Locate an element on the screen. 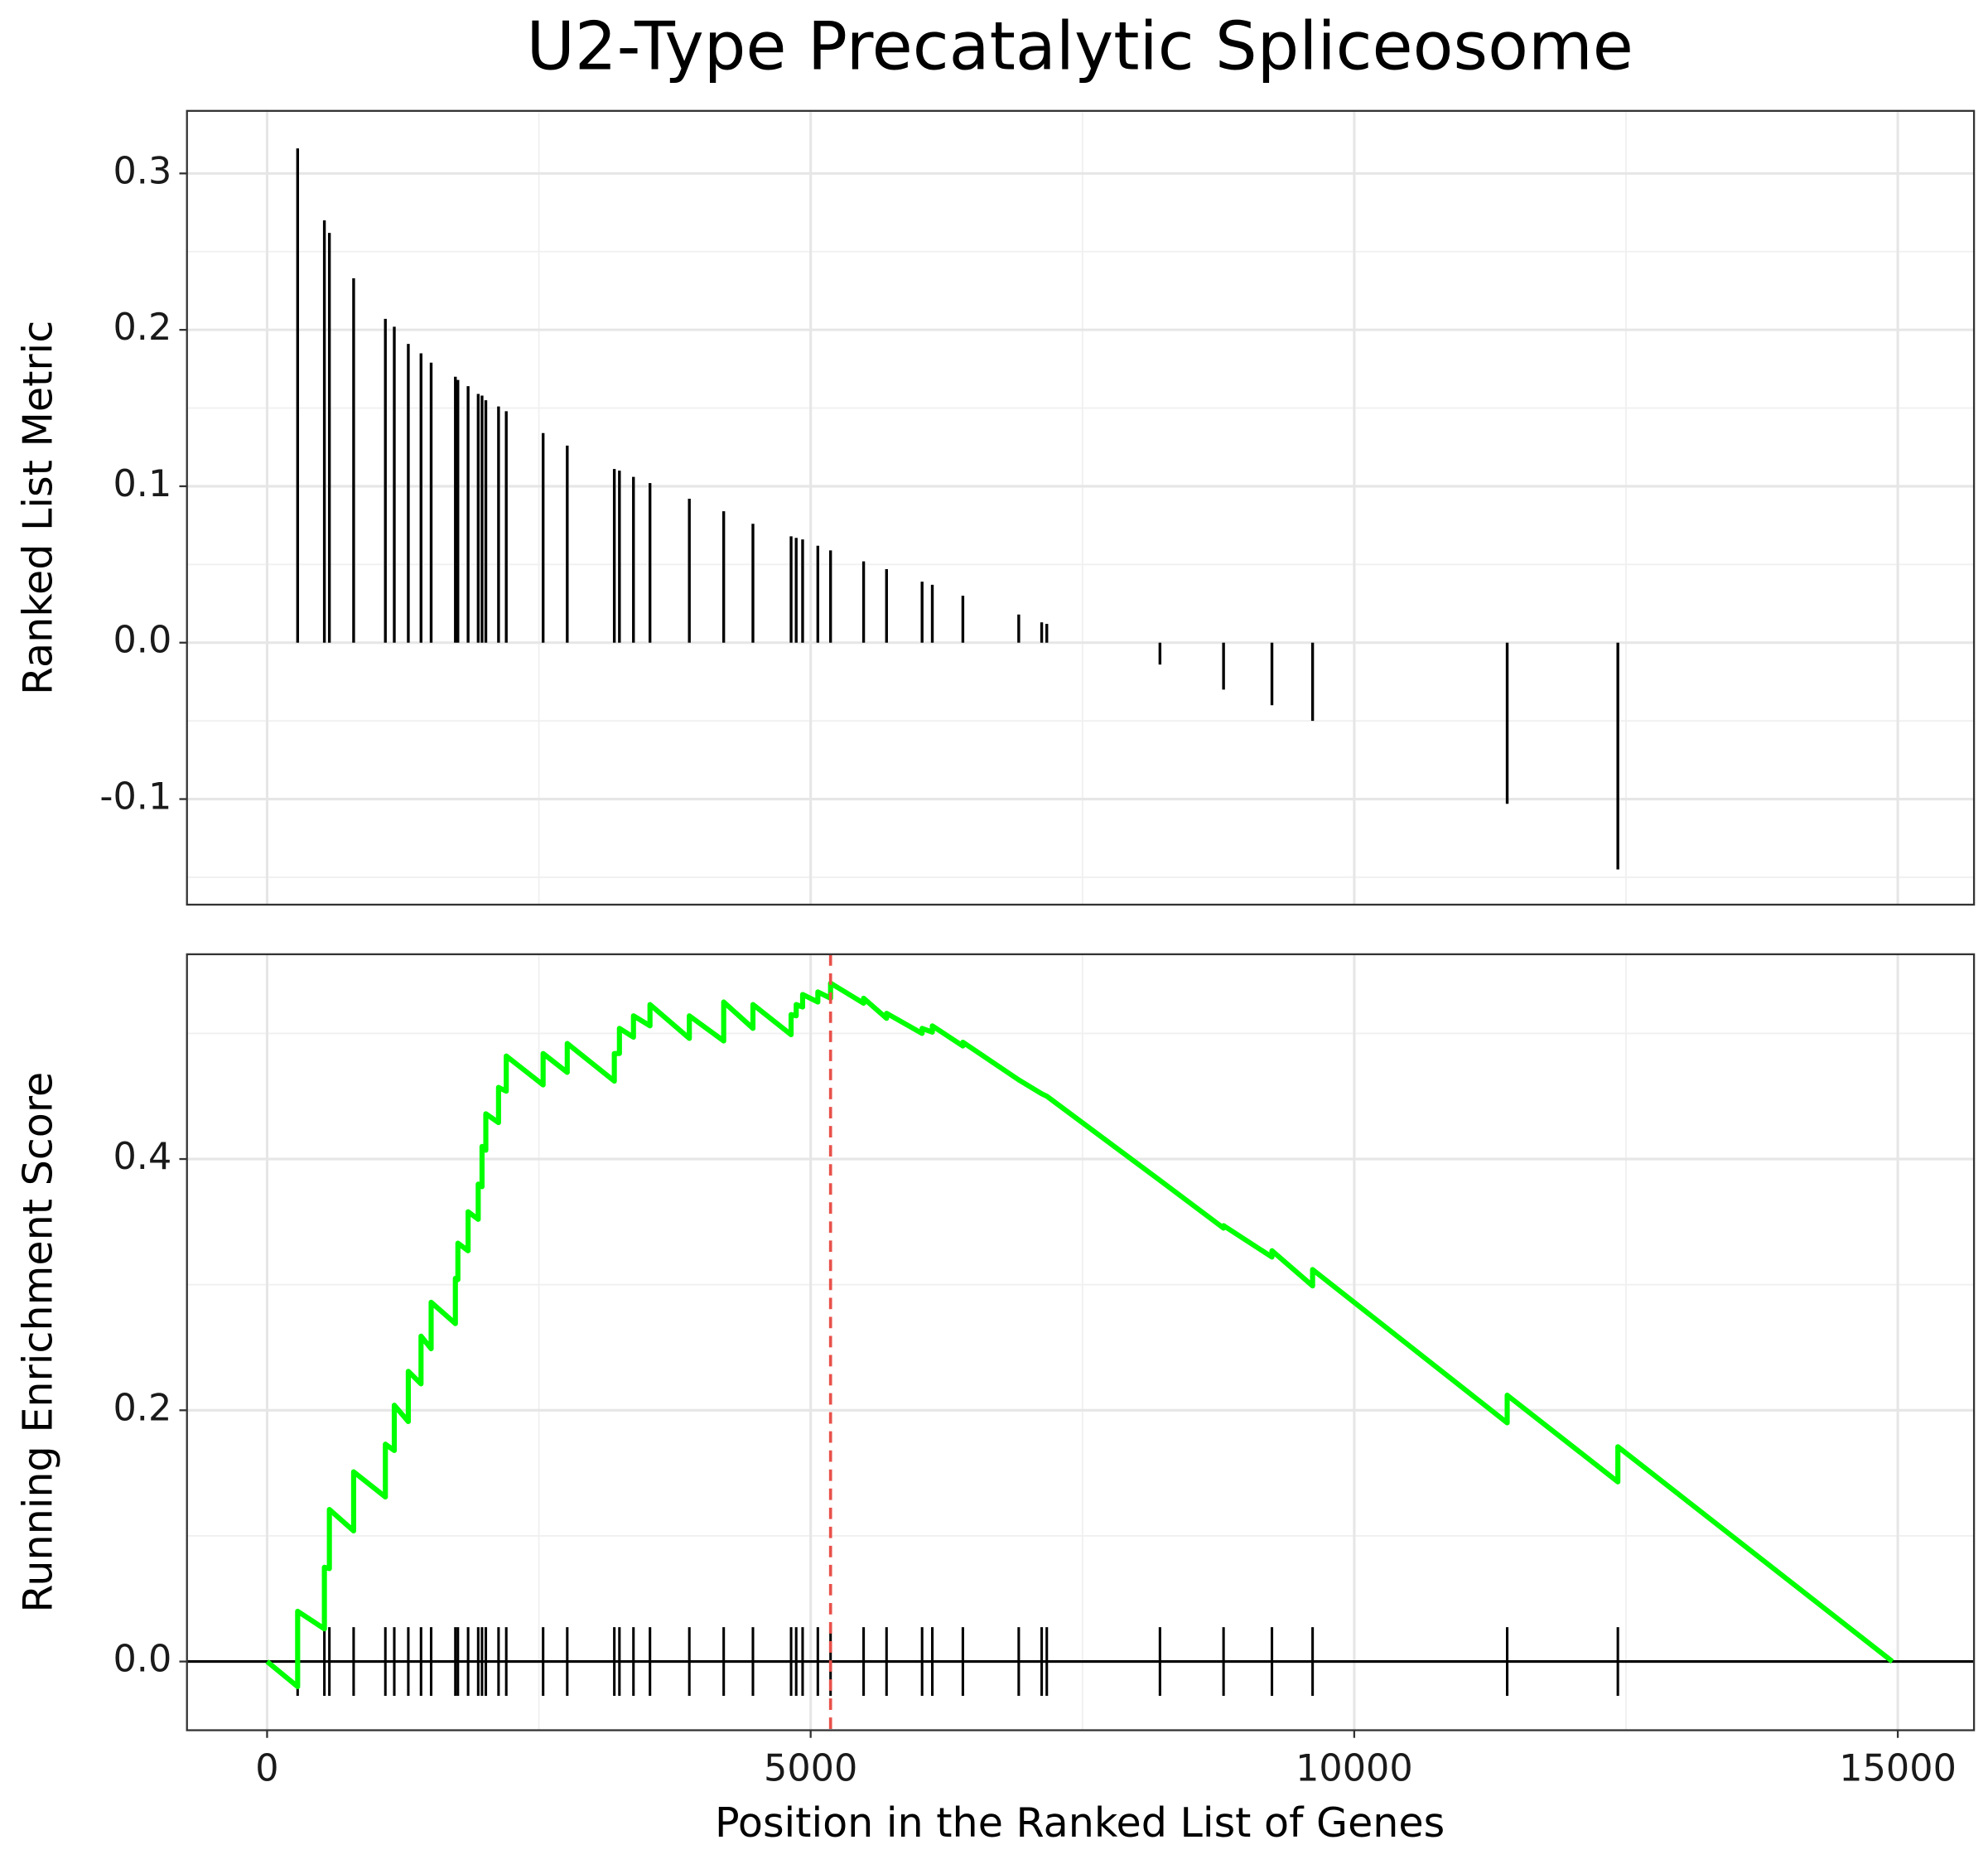 This screenshot has width=1988, height=1864. y-tick-label: 0.1 is located at coordinates (142, 484).